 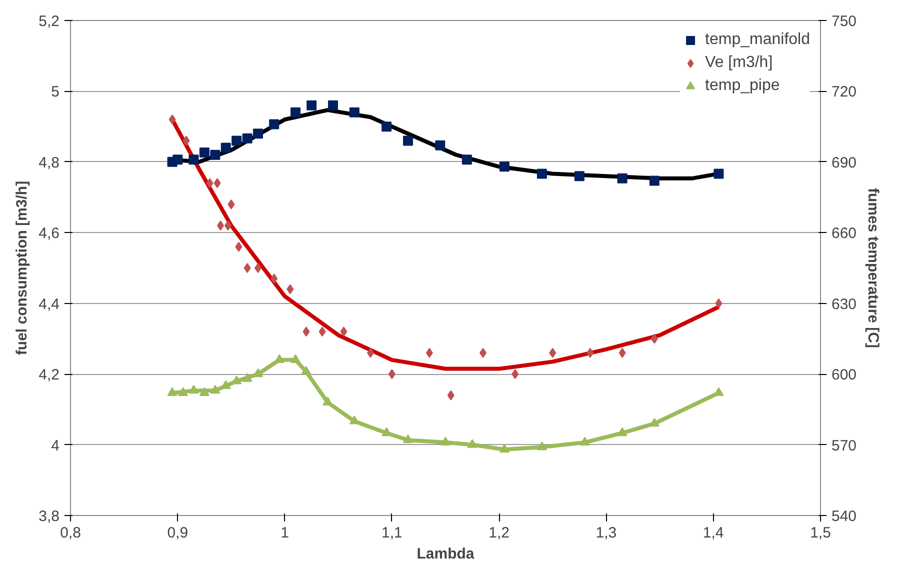 I want to click on x-tick-label: 1, so click(x=284, y=533).